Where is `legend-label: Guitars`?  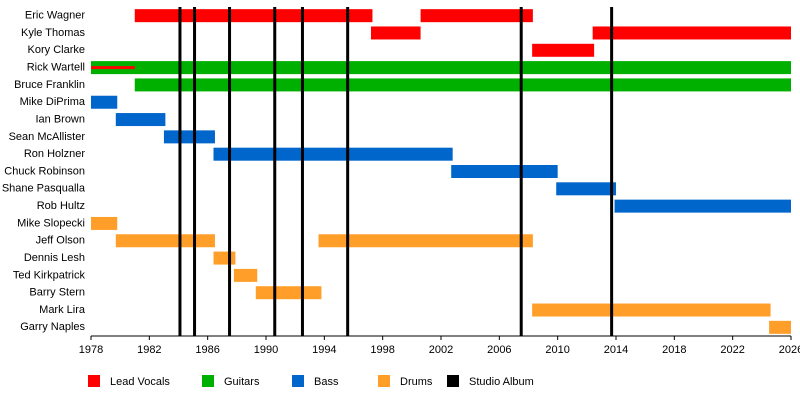 legend-label: Guitars is located at coordinates (242, 382).